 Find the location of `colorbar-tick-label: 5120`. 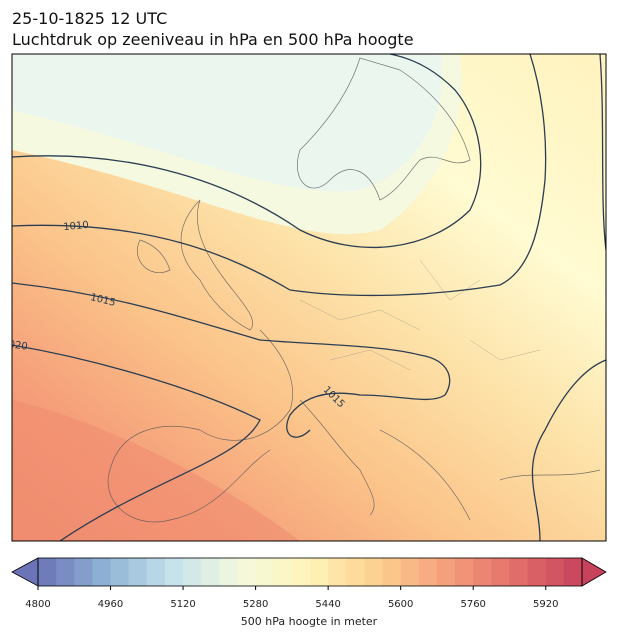

colorbar-tick-label: 5120 is located at coordinates (182, 604).